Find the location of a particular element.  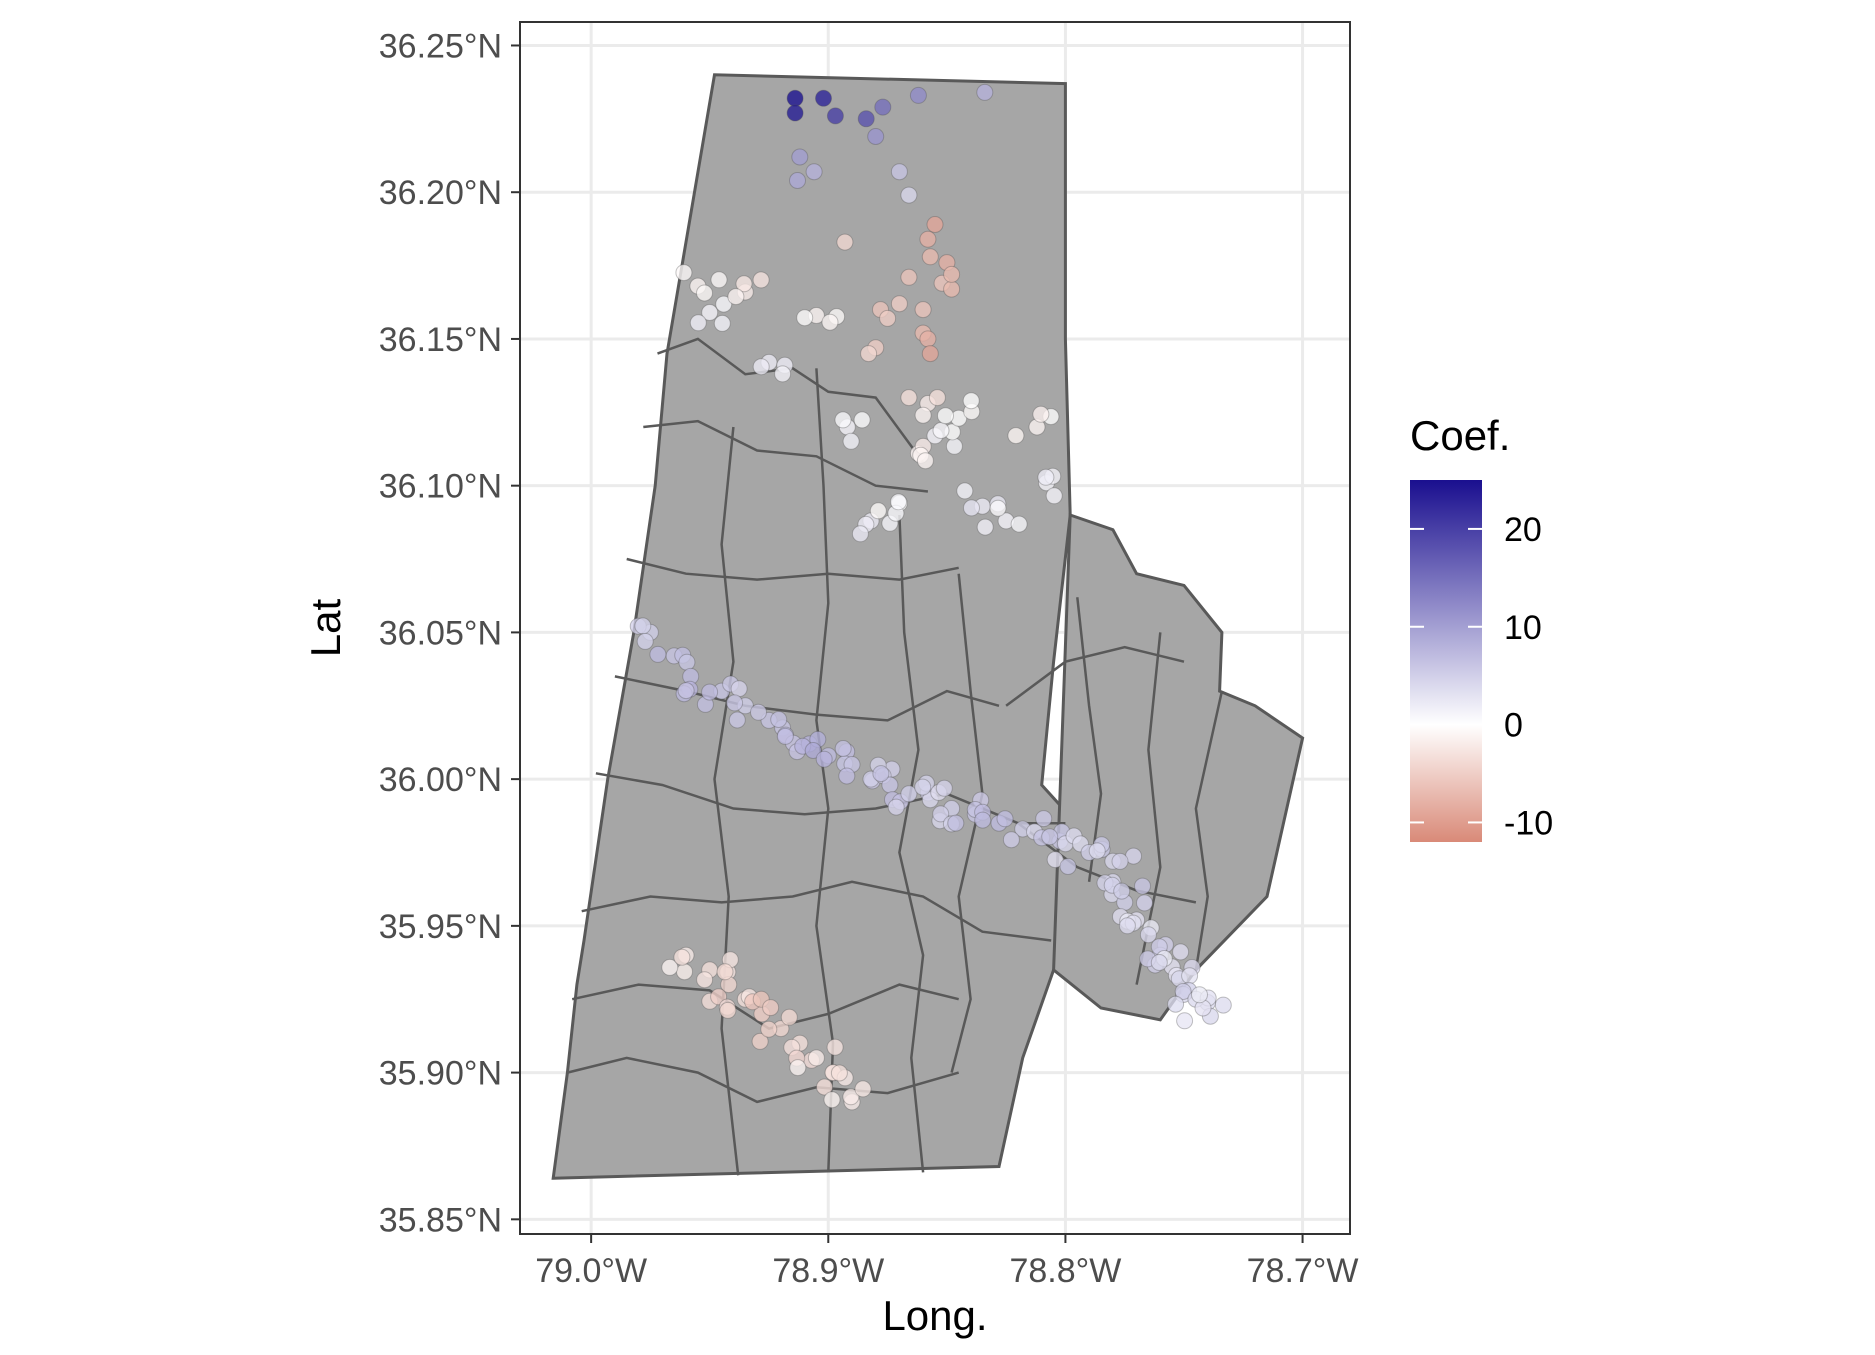

legend-colorbar is located at coordinates (1446, 661).